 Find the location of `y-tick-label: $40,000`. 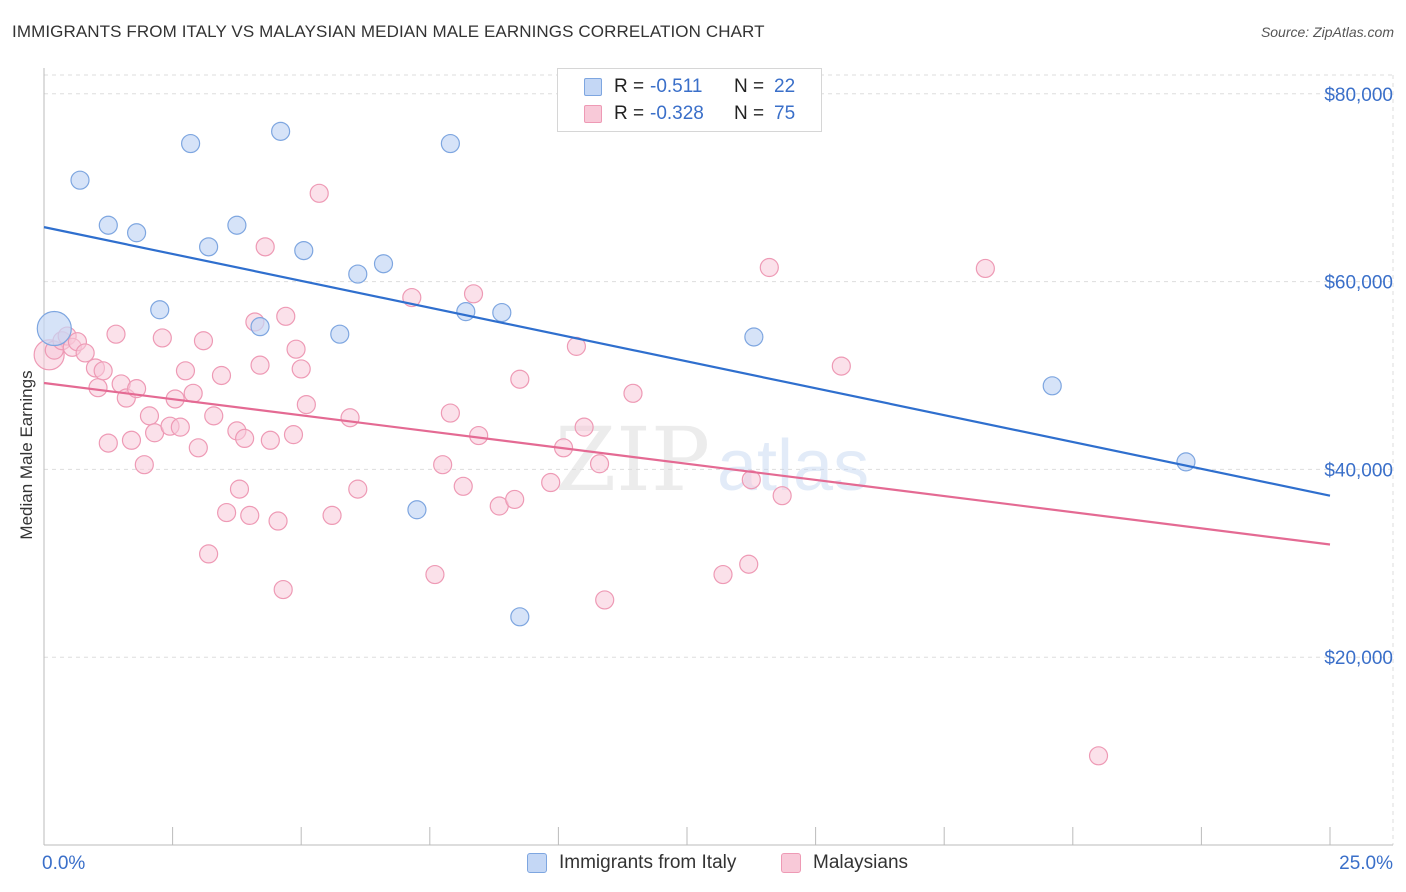

y-tick-label: $40,000 is located at coordinates (1358, 470).